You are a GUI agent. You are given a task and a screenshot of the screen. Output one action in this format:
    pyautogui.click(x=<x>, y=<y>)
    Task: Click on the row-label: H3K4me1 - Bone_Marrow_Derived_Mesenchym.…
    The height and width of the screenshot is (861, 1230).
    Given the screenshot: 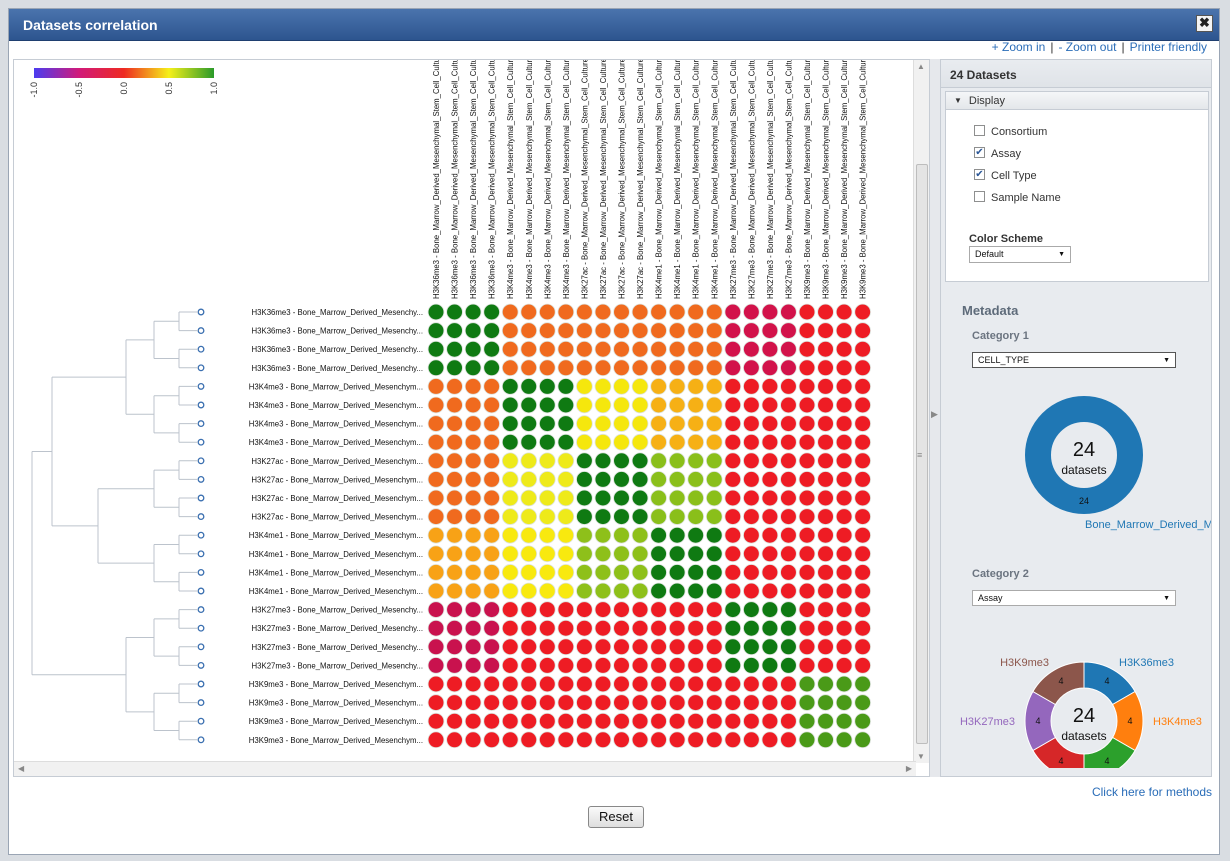 What is the action you would take?
    pyautogui.click(x=336, y=535)
    